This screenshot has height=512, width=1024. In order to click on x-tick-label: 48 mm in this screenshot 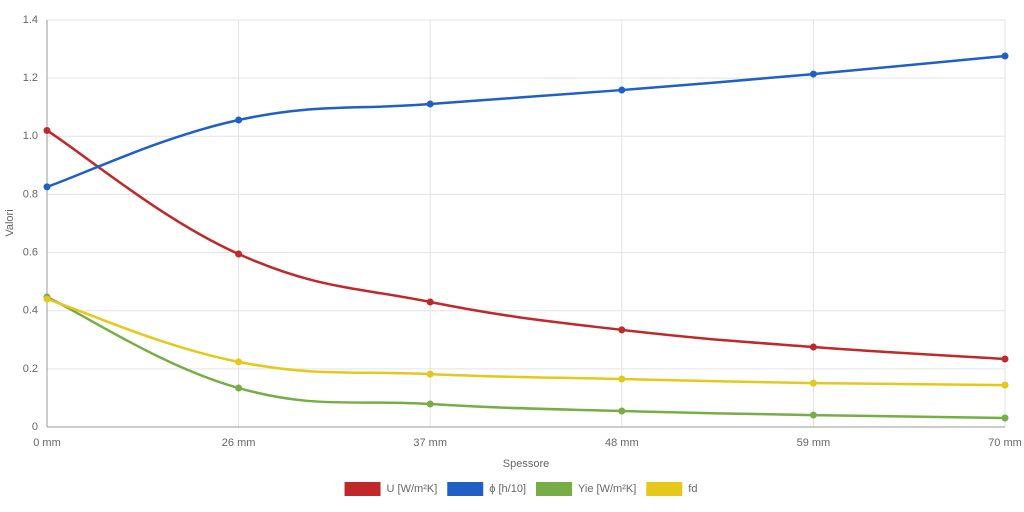, I will do `click(622, 443)`.